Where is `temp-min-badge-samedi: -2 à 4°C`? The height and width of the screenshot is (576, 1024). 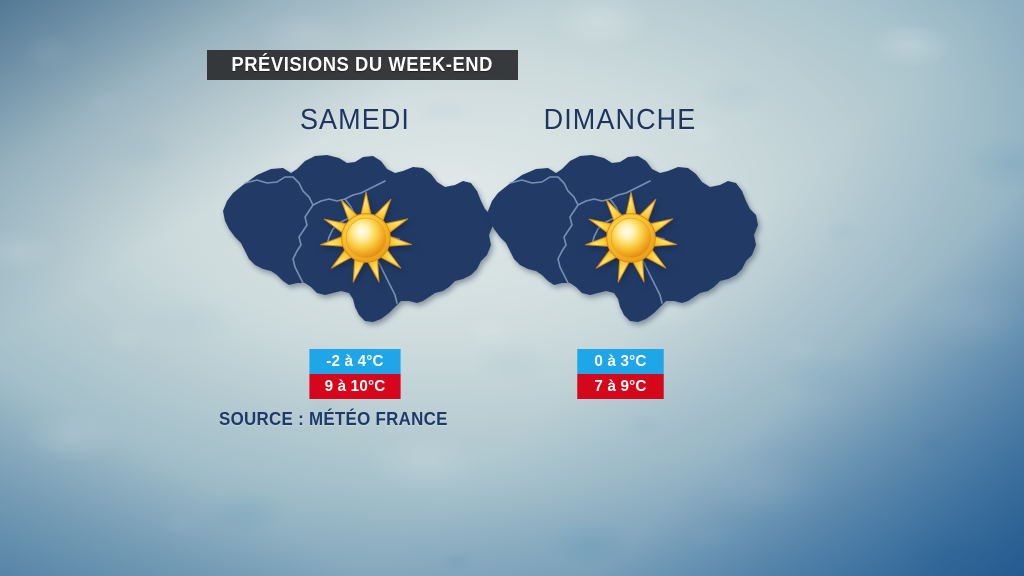 temp-min-badge-samedi: -2 à 4°C is located at coordinates (355, 361).